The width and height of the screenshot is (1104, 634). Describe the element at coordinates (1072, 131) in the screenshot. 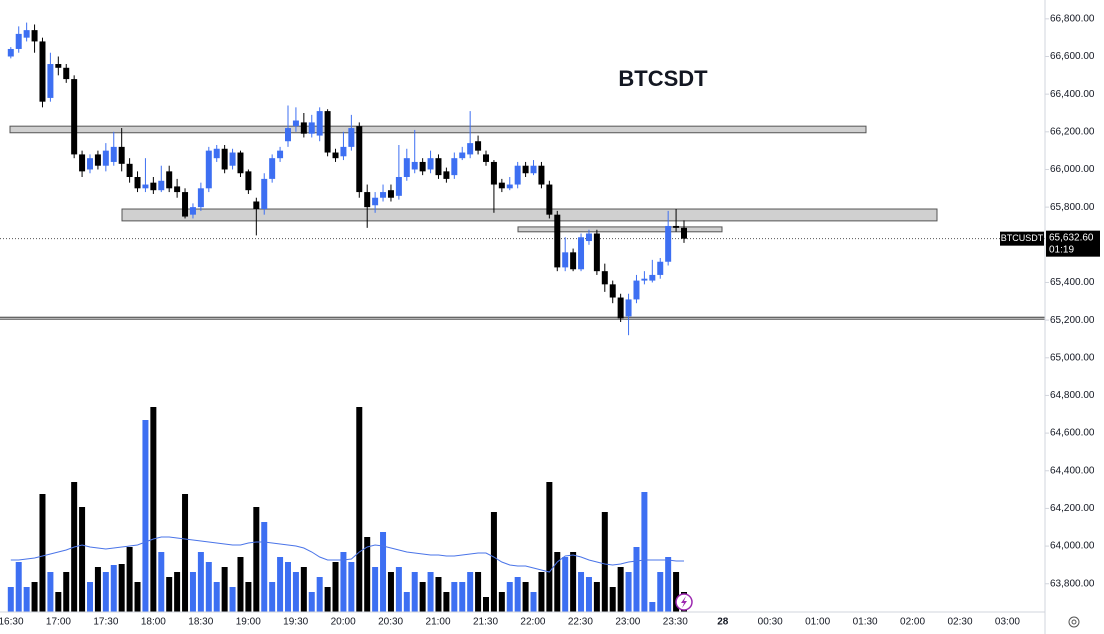

I see `y-tick-label: 66,200.00` at that location.